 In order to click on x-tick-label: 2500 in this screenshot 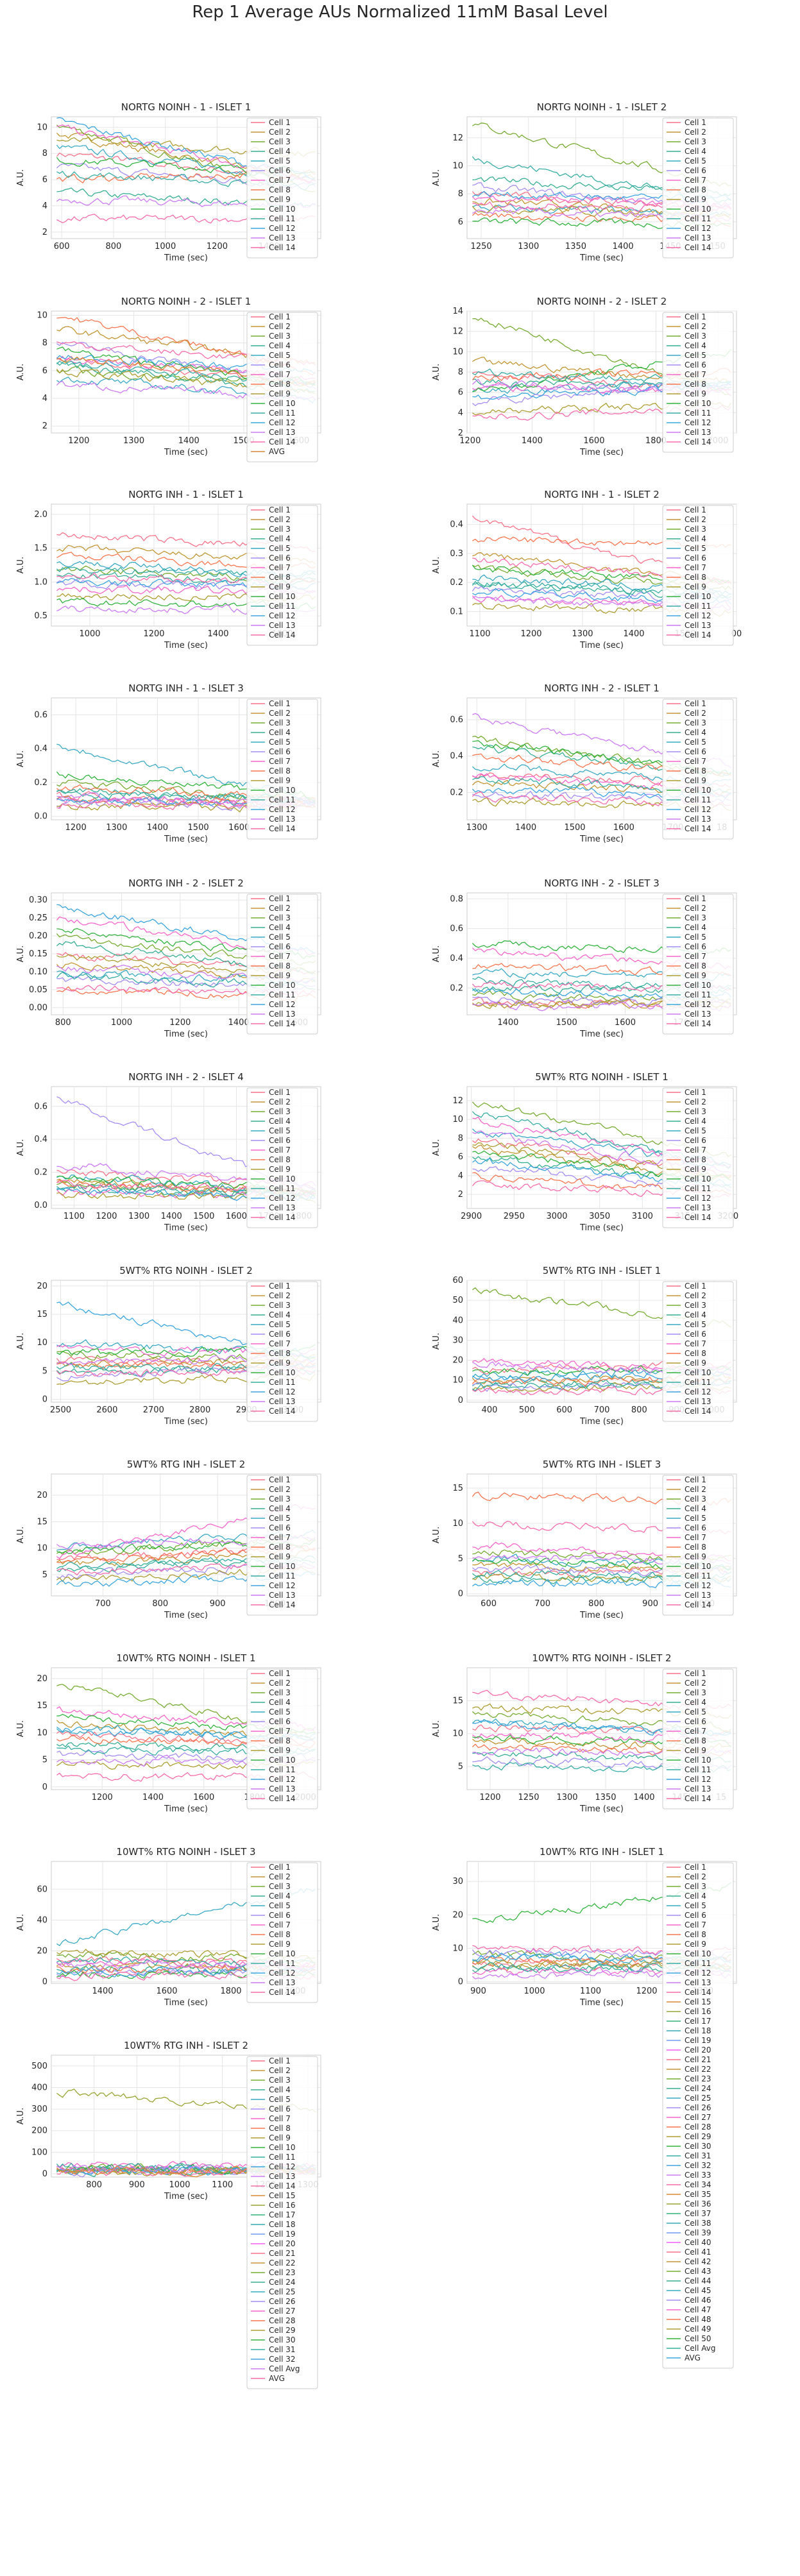, I will do `click(61, 1410)`.